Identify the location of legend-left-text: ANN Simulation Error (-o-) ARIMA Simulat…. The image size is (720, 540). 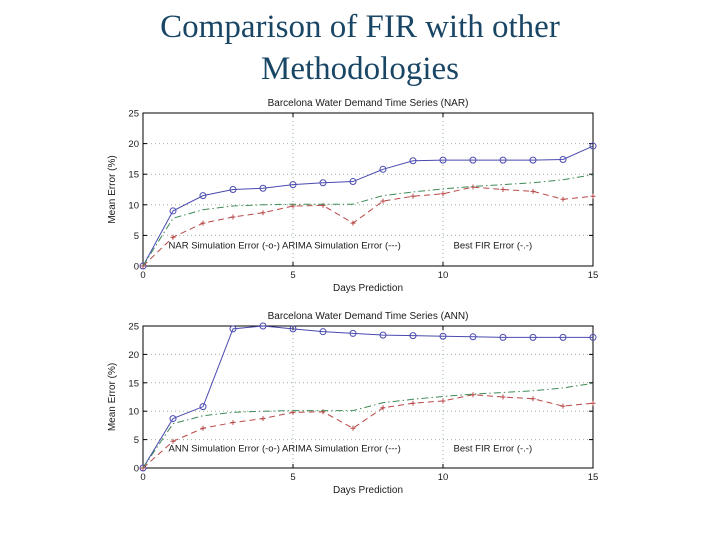
(285, 449).